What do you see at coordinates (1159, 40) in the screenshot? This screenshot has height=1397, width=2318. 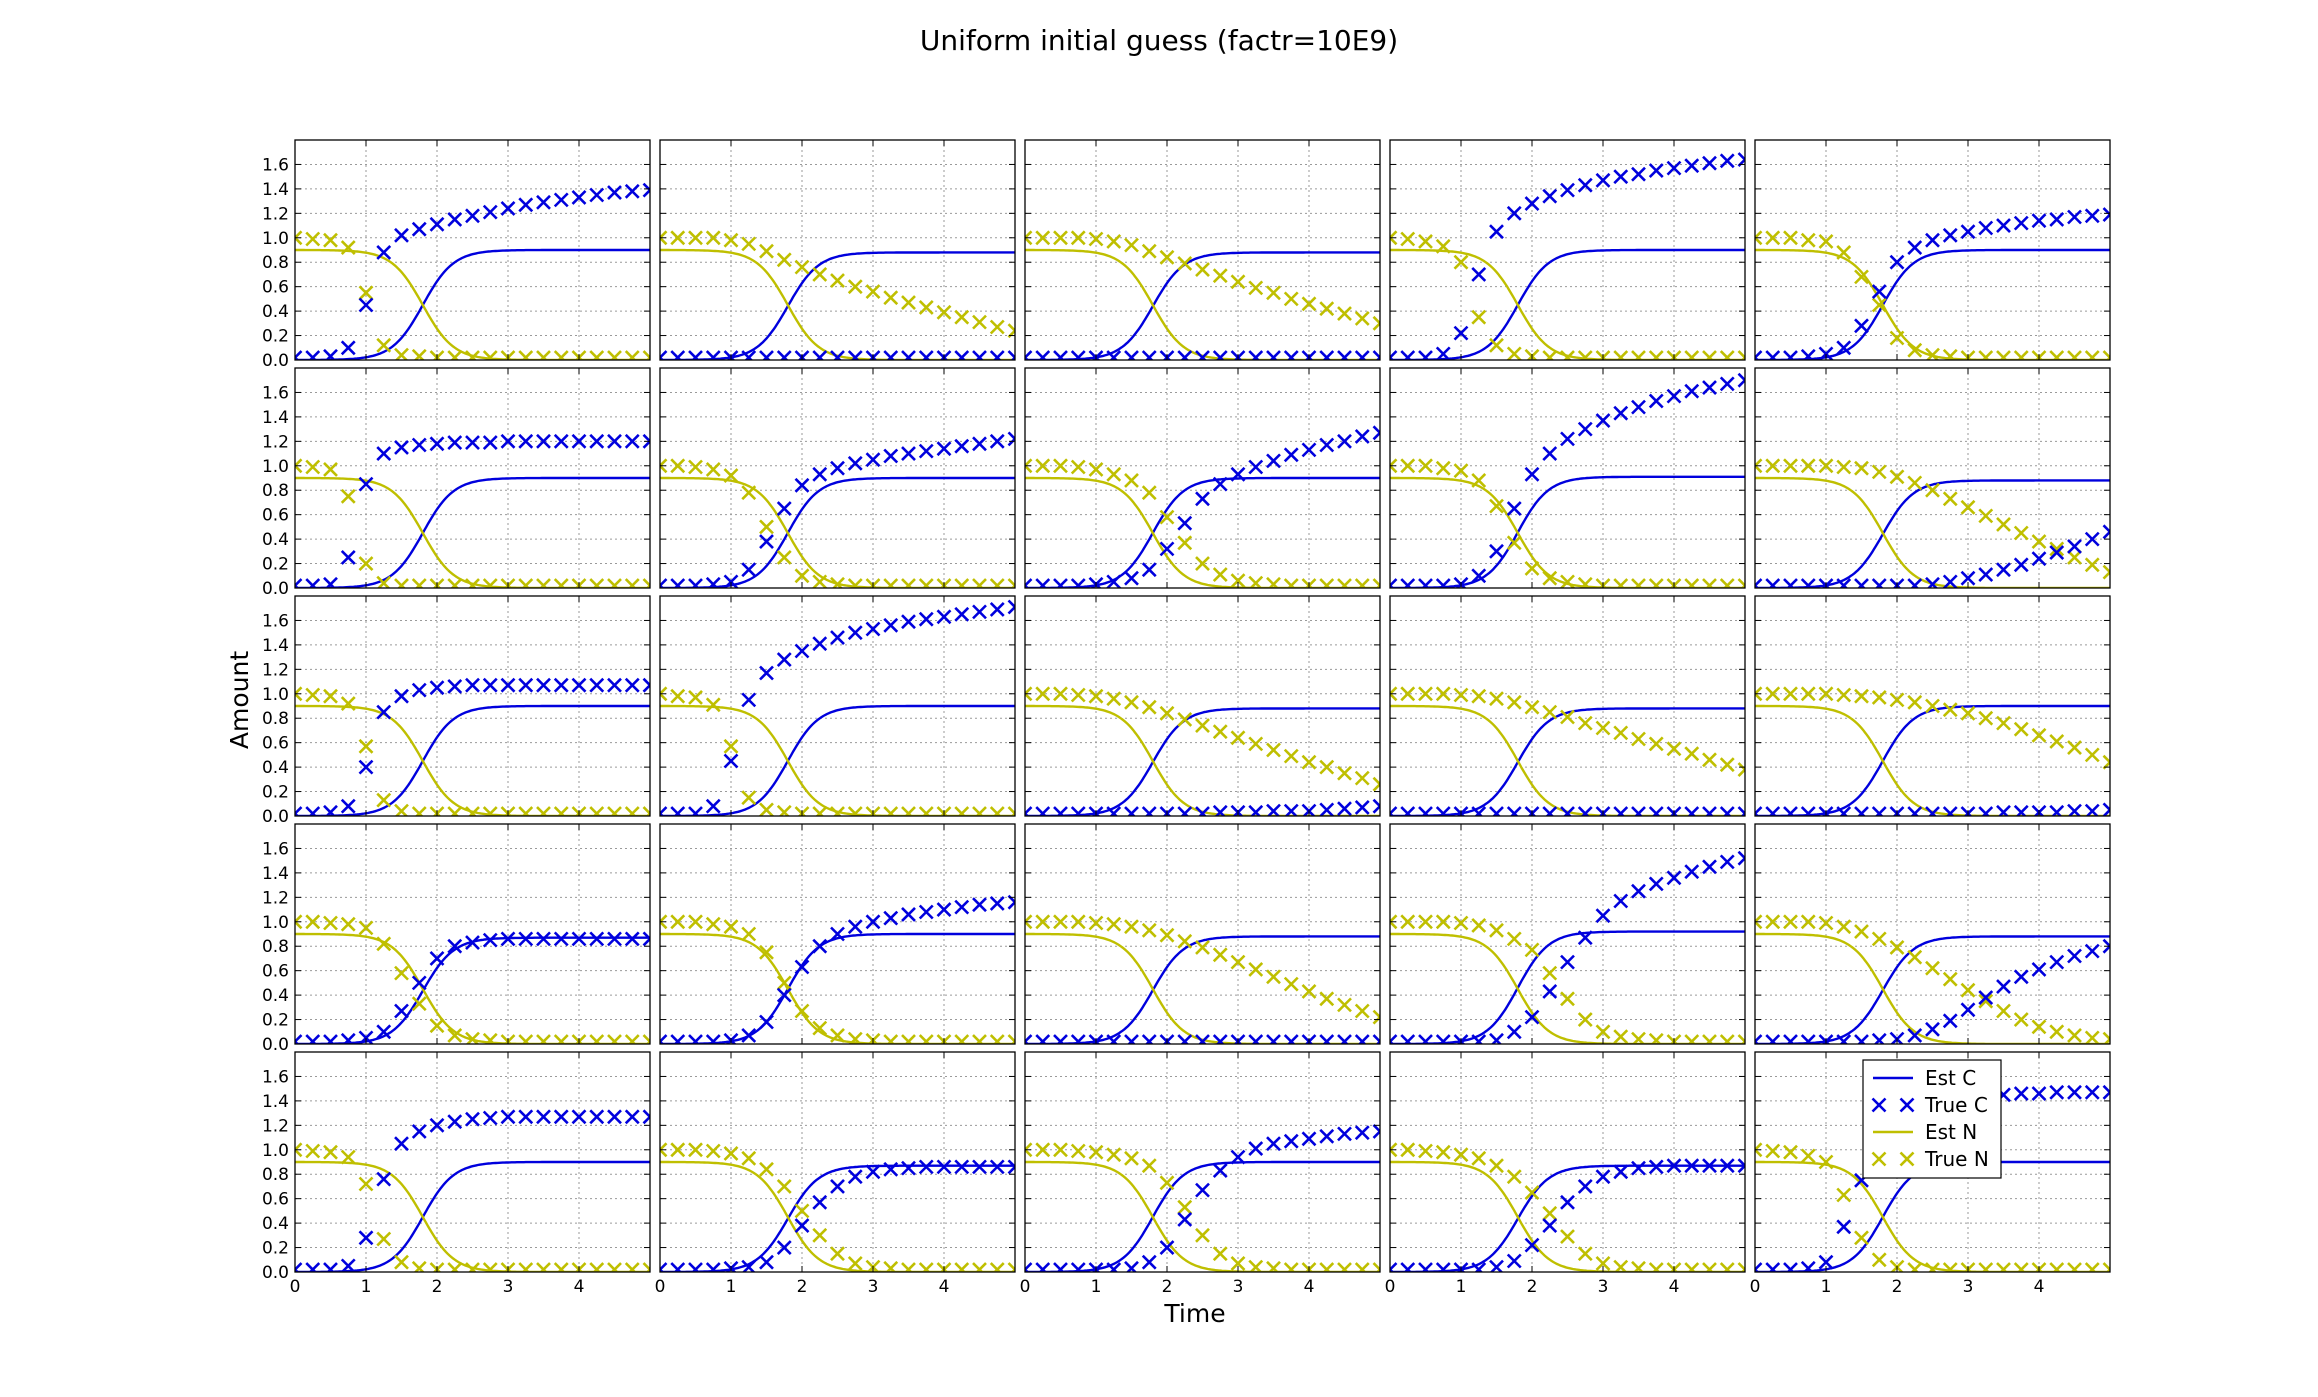 I see `chart-title: Uniform initial guess (factr=10E9)` at bounding box center [1159, 40].